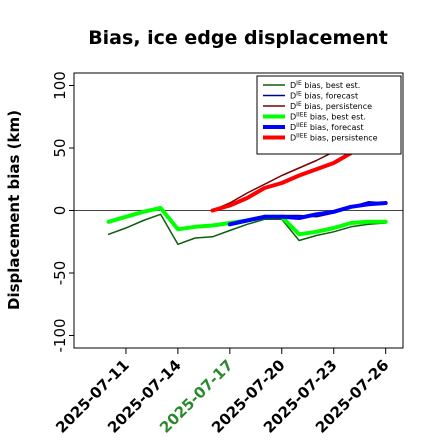 The height and width of the screenshot is (440, 440). What do you see at coordinates (238, 38) in the screenshot?
I see `chart-title: Bias, ice edge displacement` at bounding box center [238, 38].